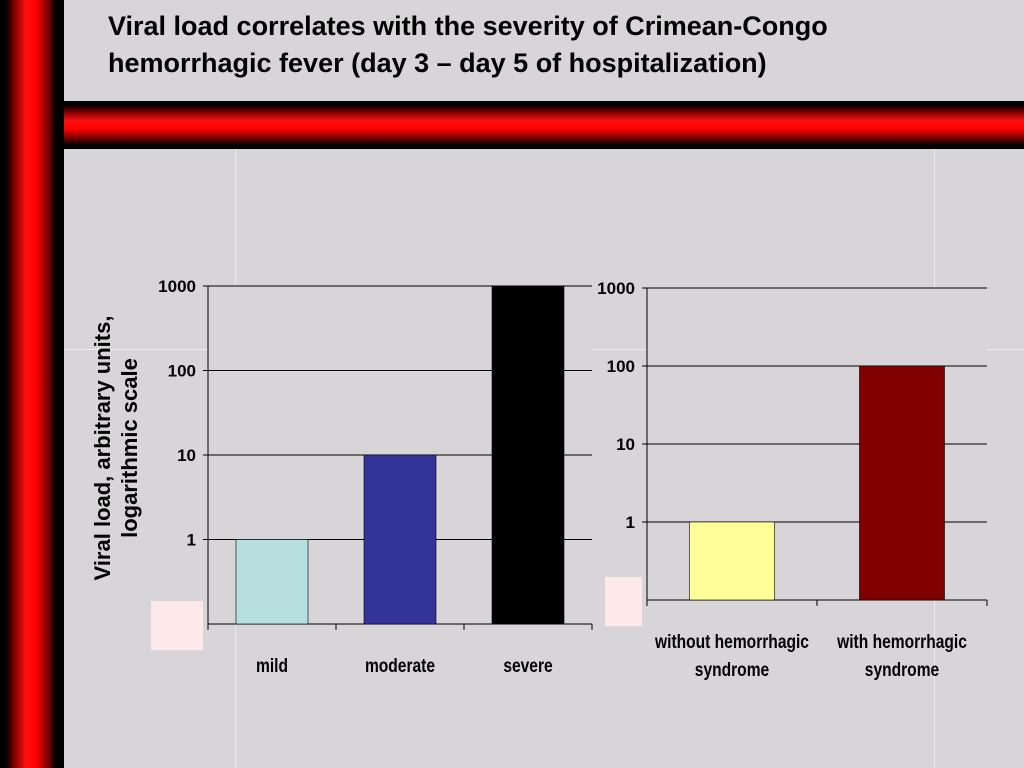  Describe the element at coordinates (528, 666) in the screenshot. I see `x-category-label: severe` at that location.